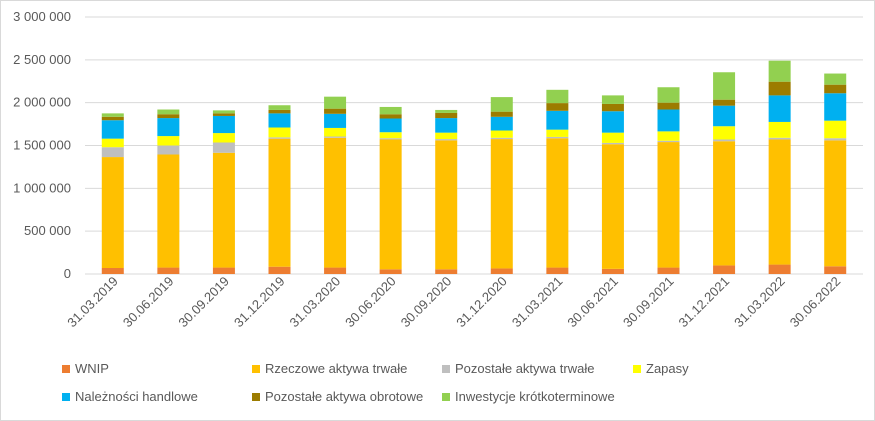 The image size is (875, 421). What do you see at coordinates (203, 302) in the screenshot?
I see `x-tick-label: 30.09.2019` at bounding box center [203, 302].